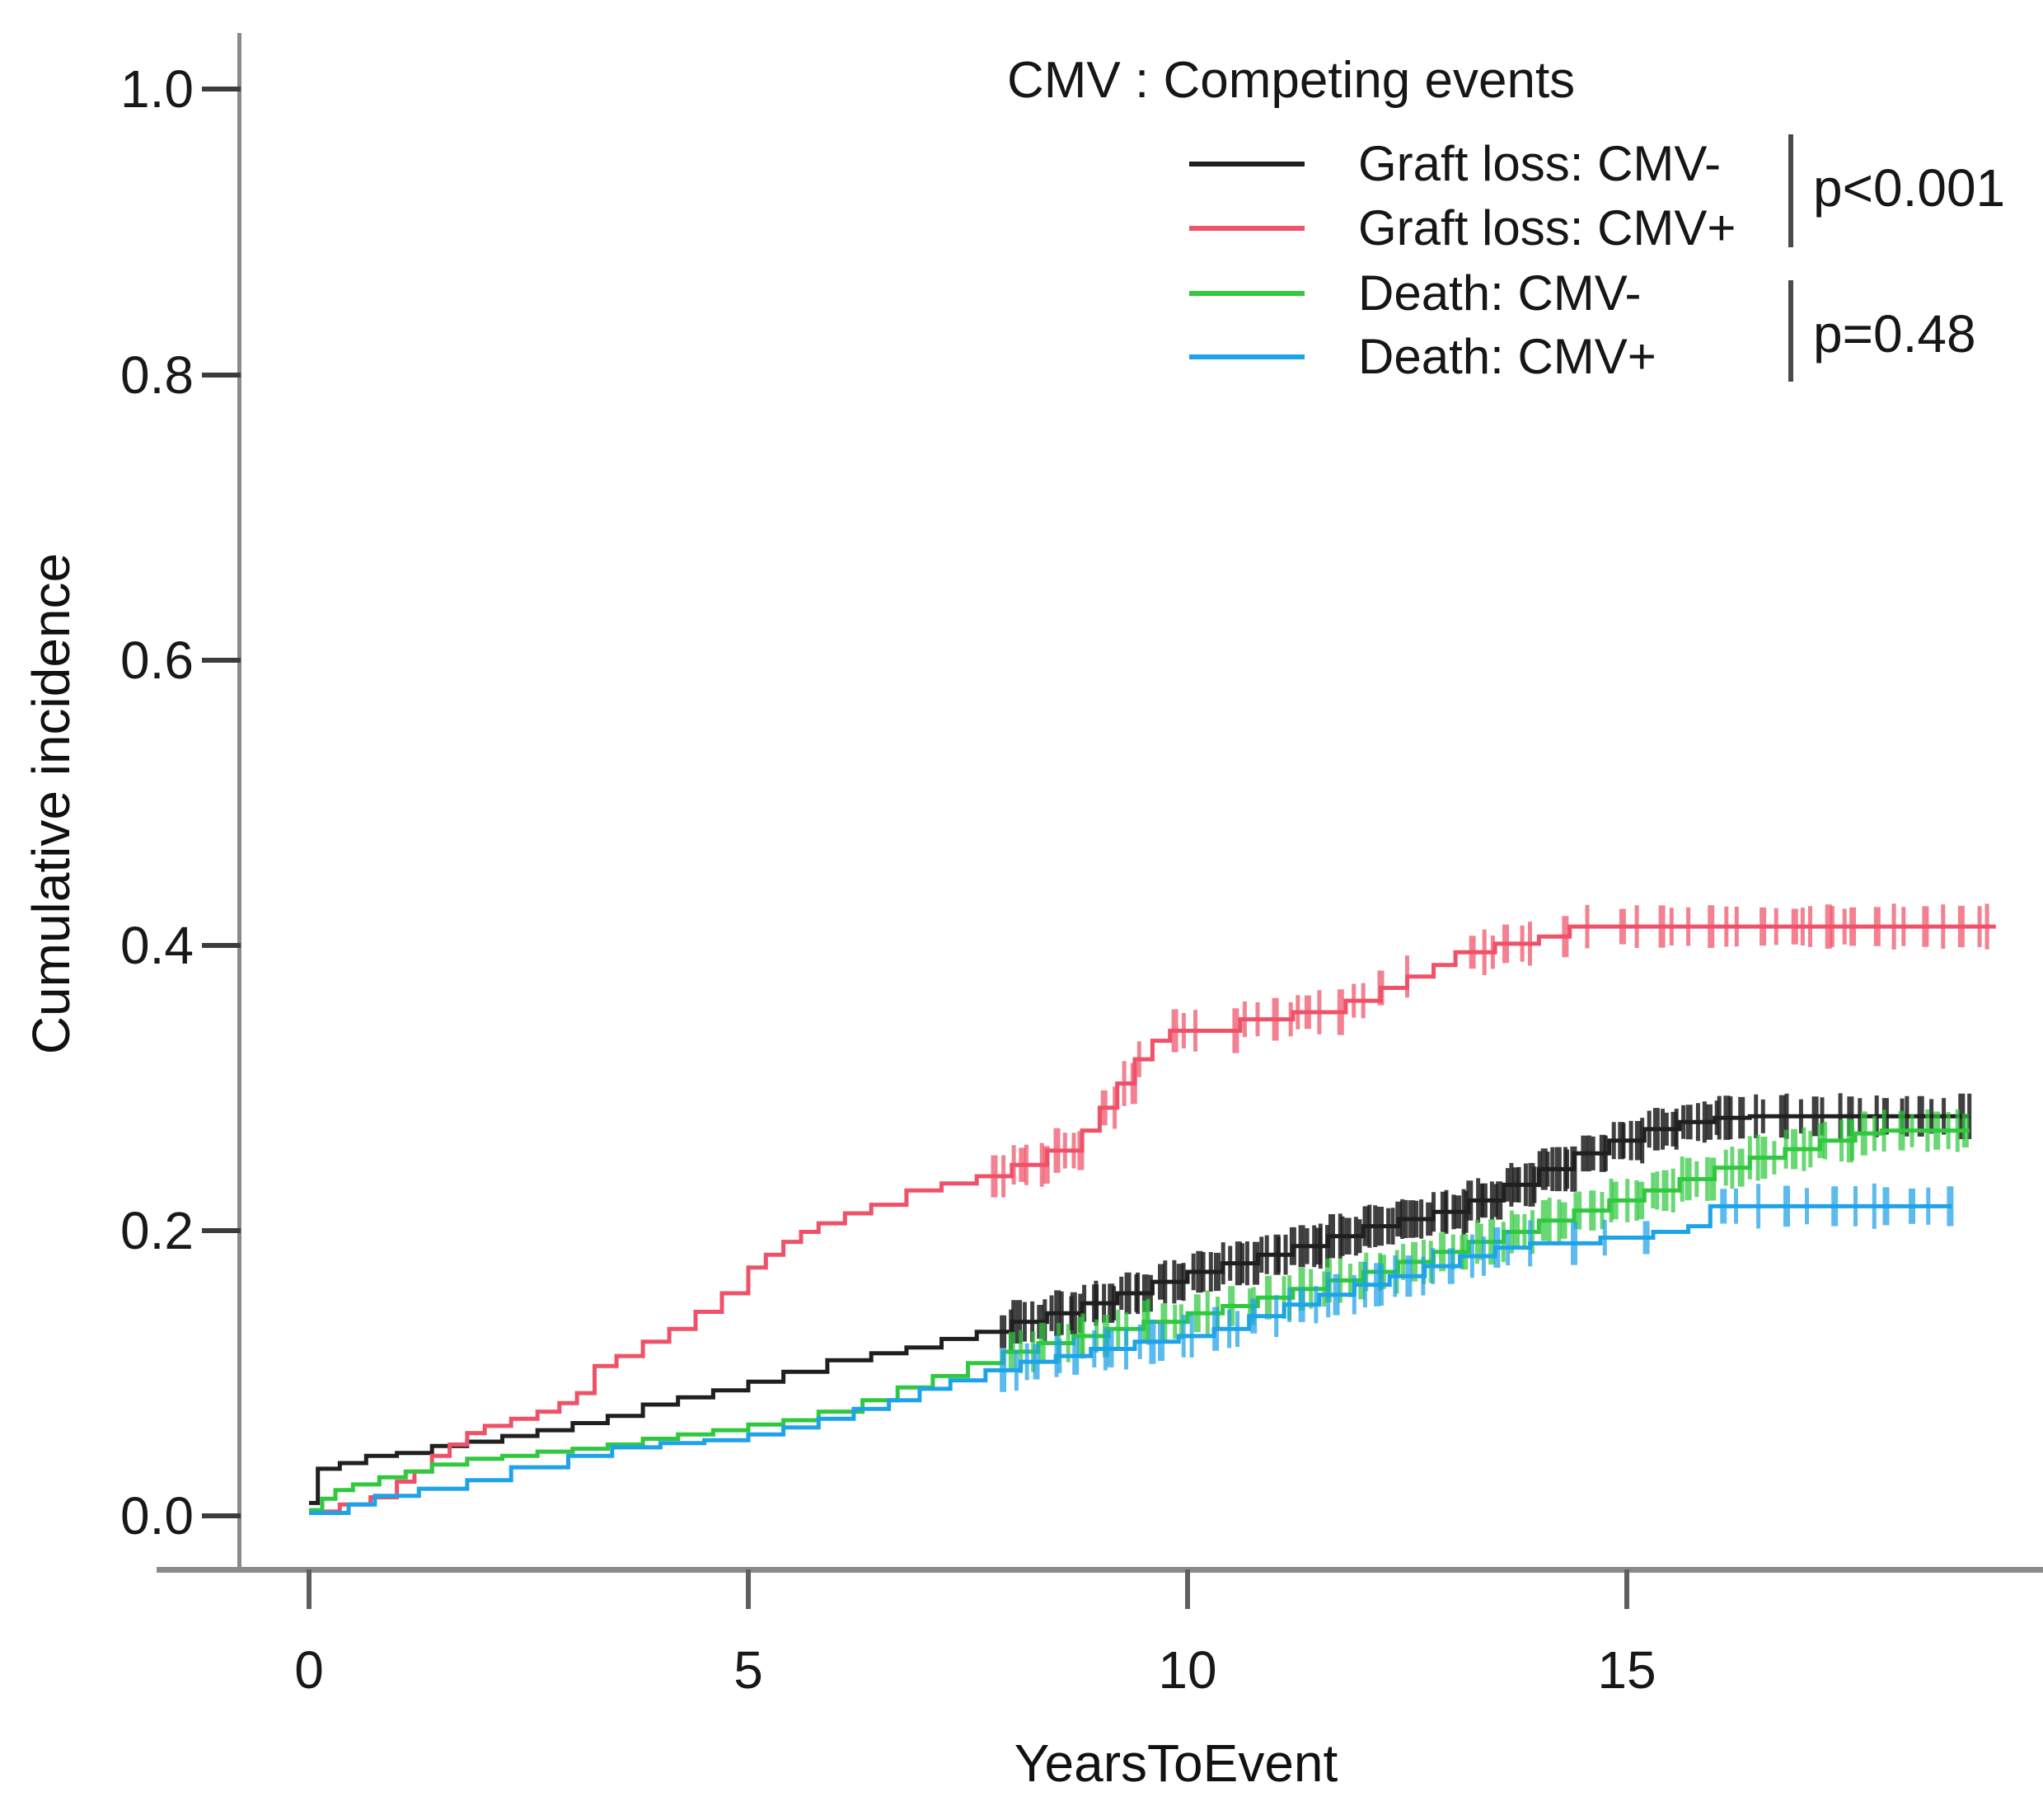 This screenshot has height=1820, width=2043. Describe the element at coordinates (1176, 1763) in the screenshot. I see `x-axis-title: YearsToEvent` at that location.